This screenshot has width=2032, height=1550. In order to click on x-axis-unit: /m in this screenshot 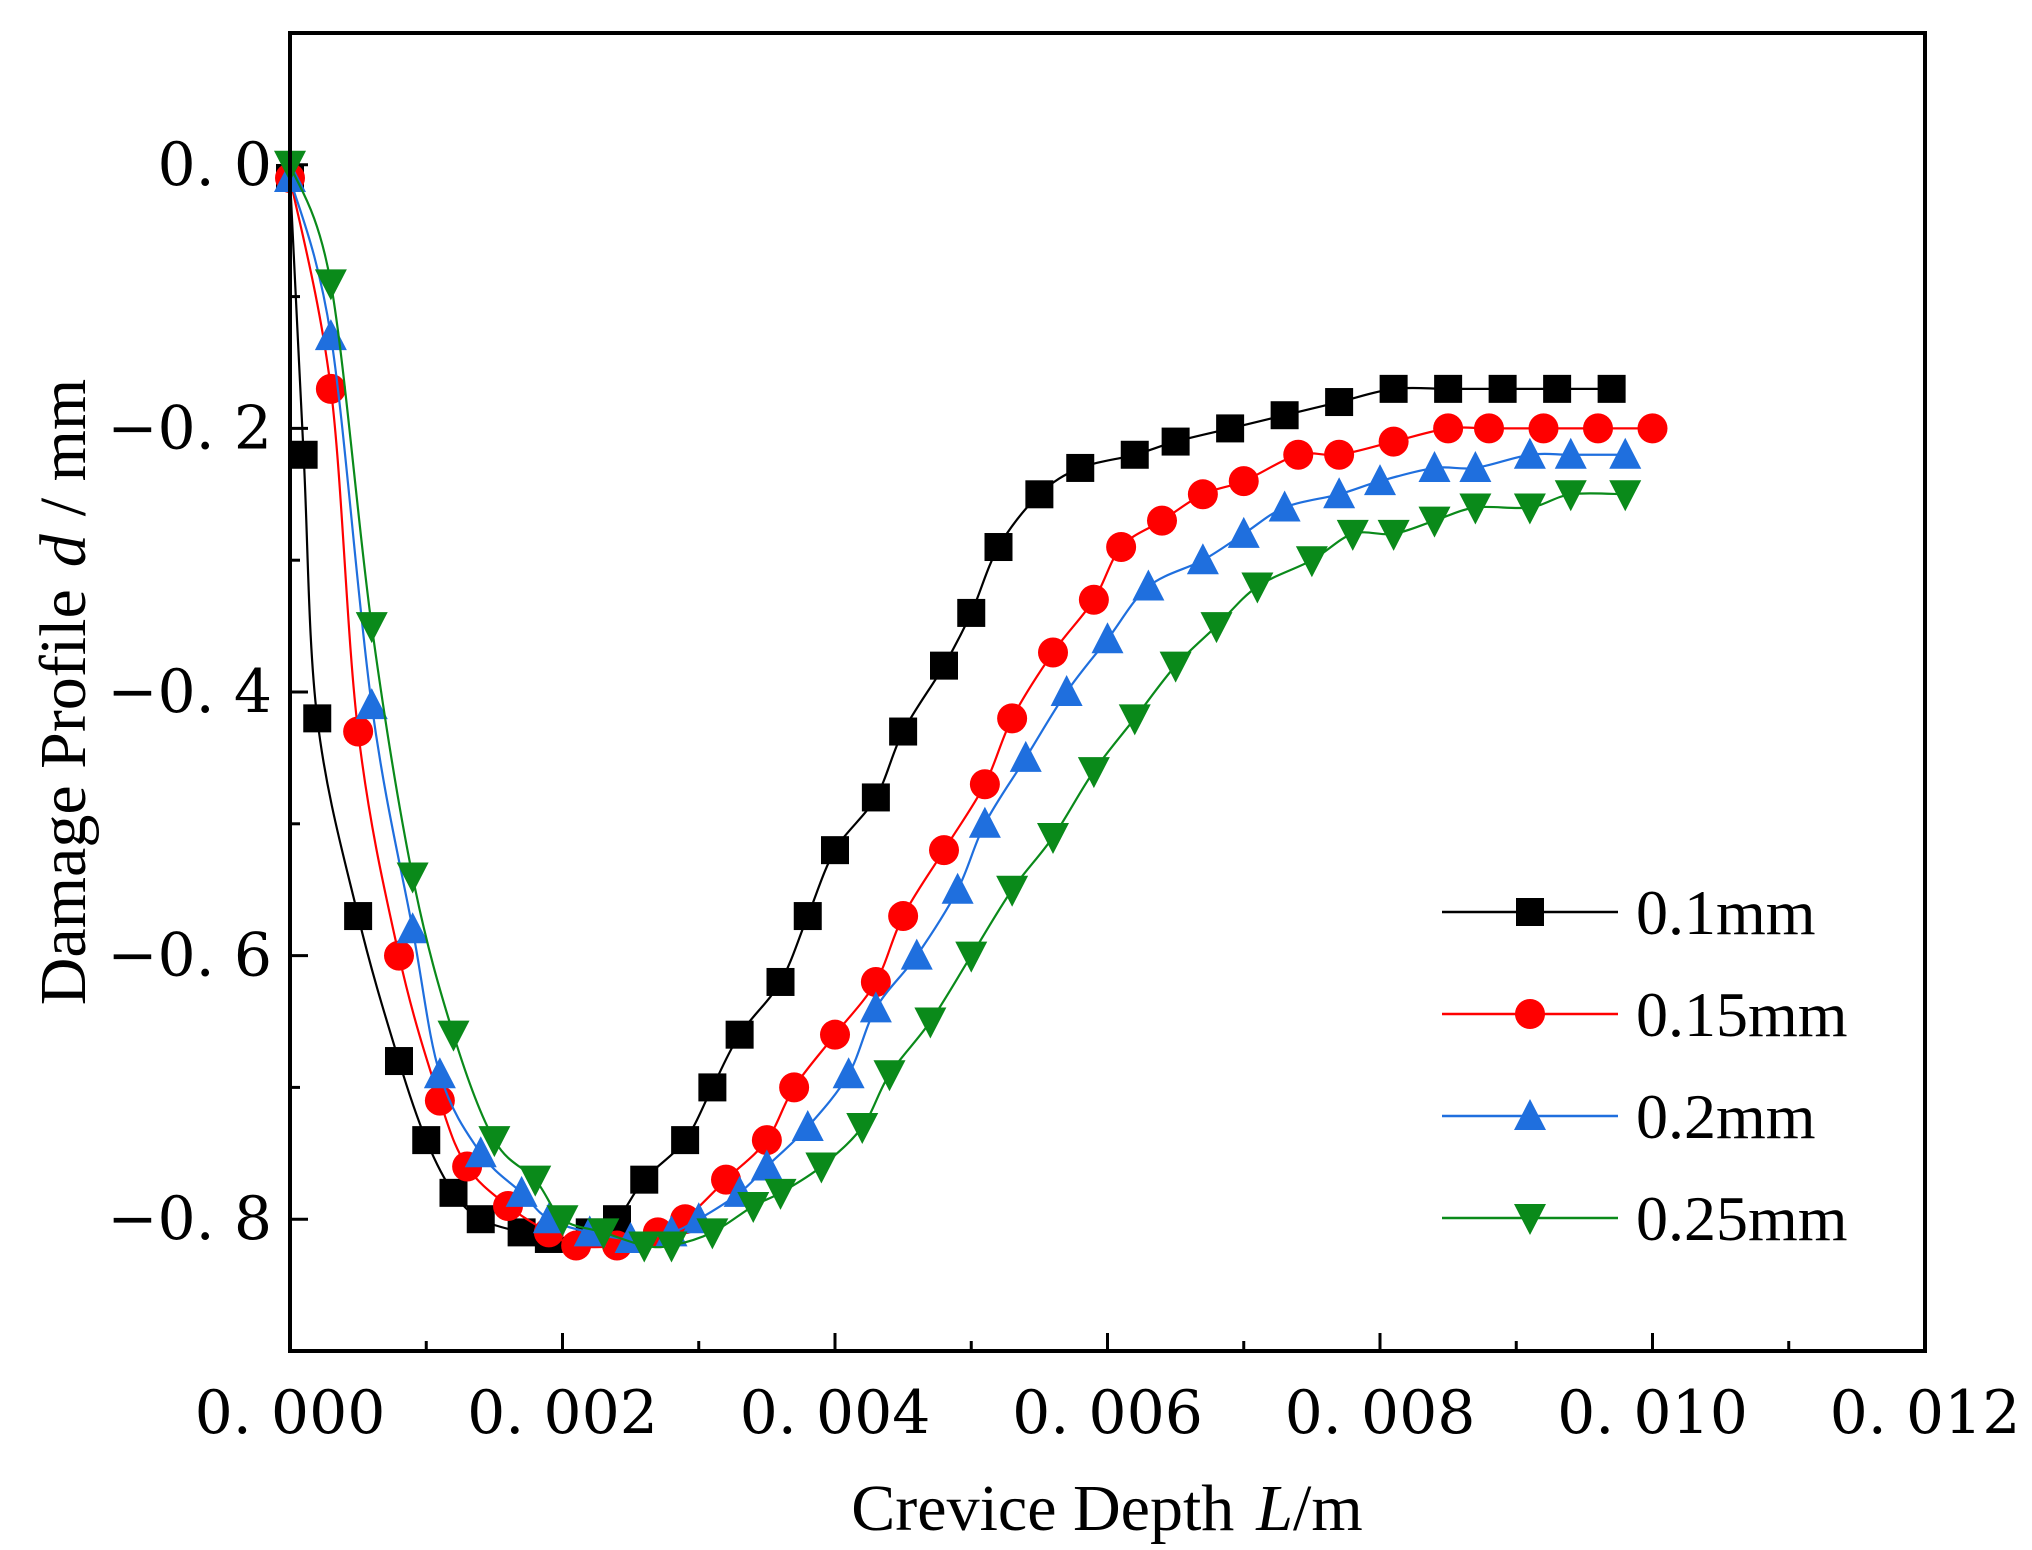, I will do `click(1328, 1508)`.